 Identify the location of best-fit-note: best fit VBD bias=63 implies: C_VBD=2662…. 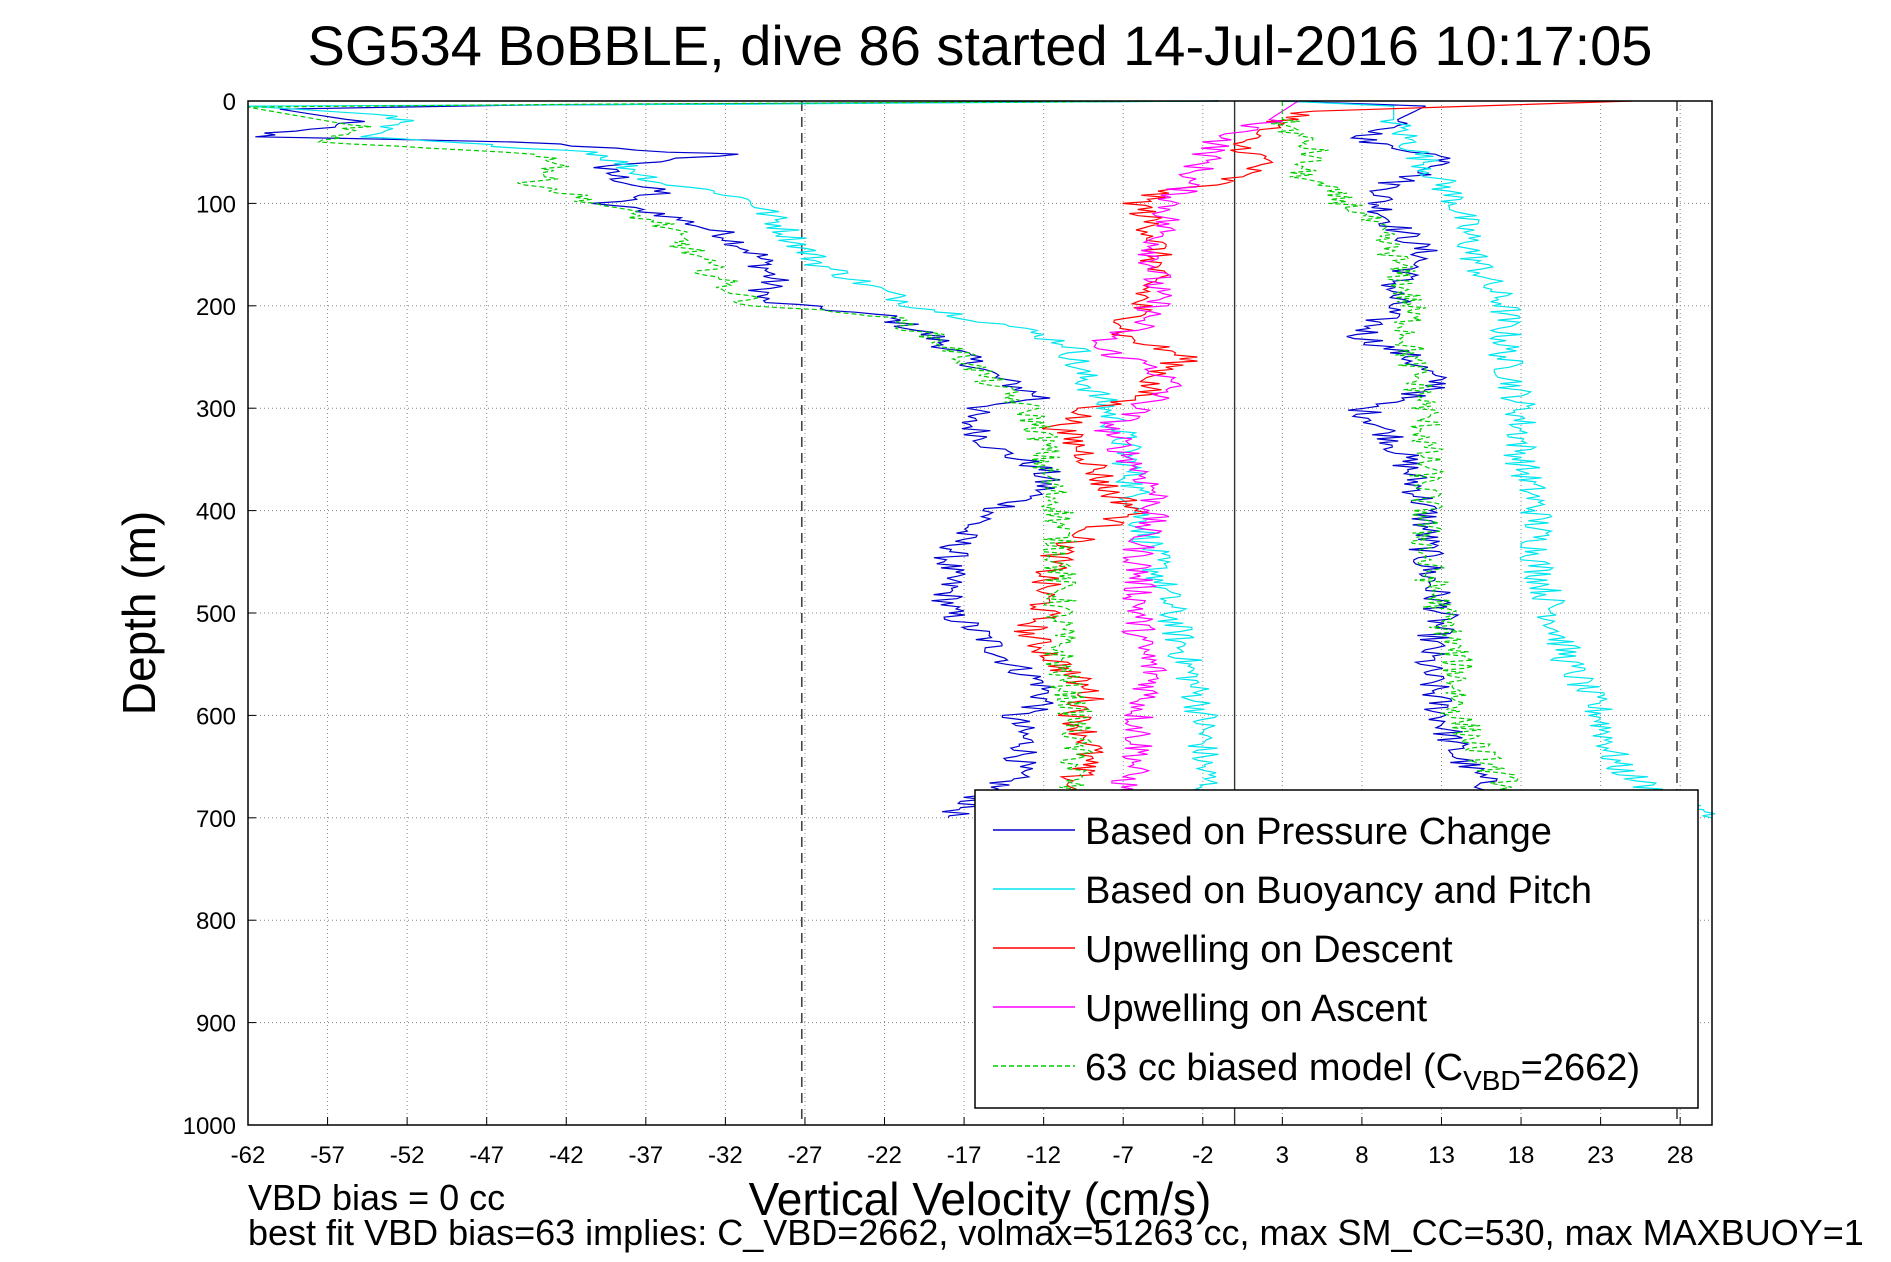
(1056, 1232).